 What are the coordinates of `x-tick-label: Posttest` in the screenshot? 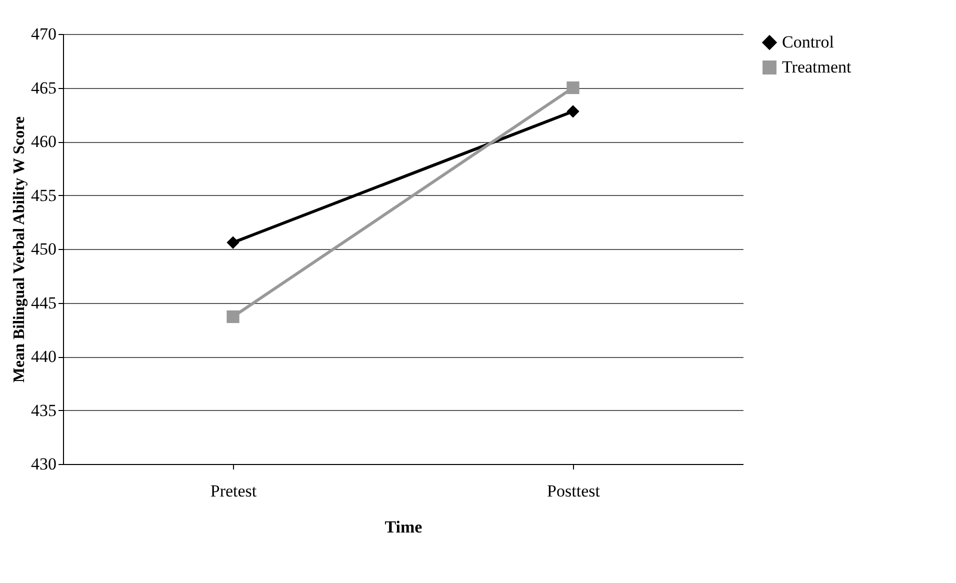 It's located at (573, 491).